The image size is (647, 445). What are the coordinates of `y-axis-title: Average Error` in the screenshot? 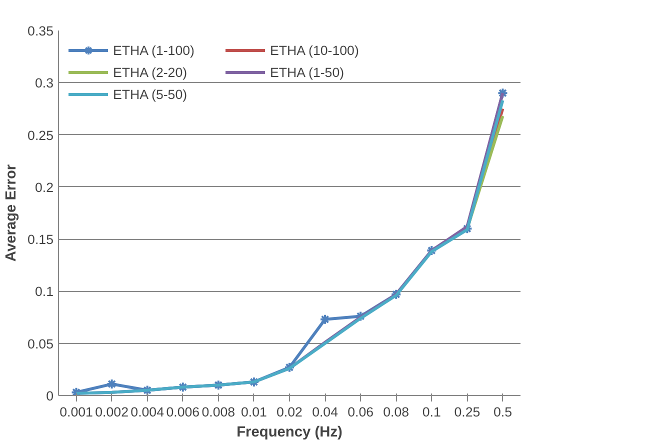 It's located at (12, 213).